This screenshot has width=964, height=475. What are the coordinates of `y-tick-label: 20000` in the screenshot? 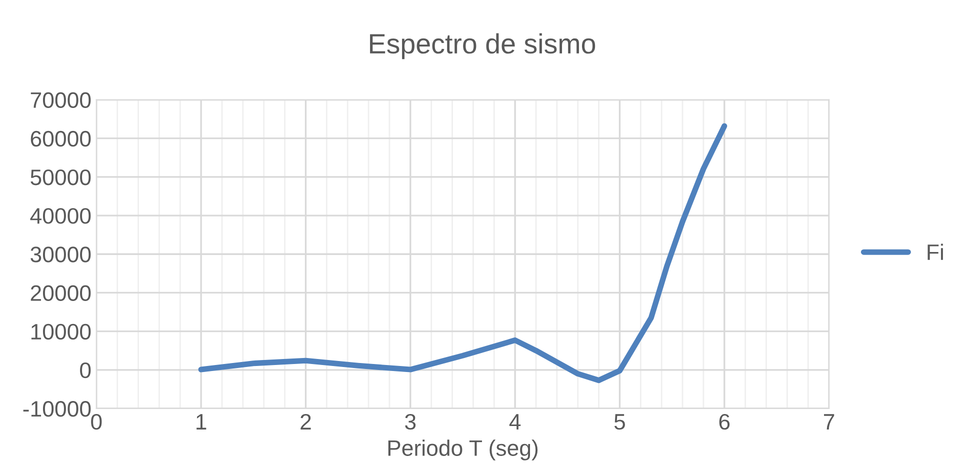 It's located at (60, 293).